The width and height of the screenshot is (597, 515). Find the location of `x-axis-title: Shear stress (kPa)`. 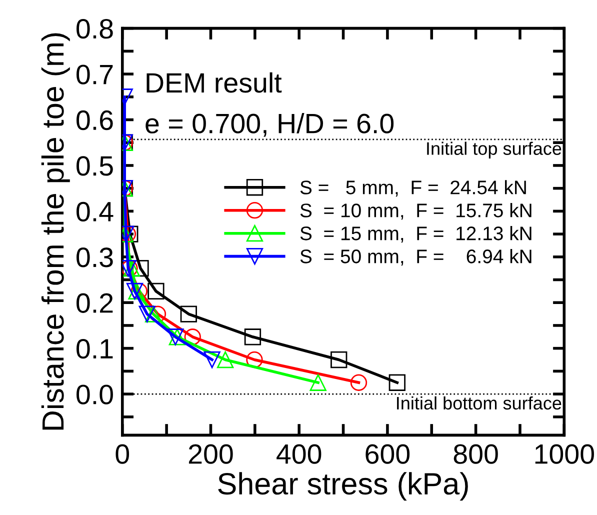

x-axis-title: Shear stress (kPa) is located at coordinates (343, 486).